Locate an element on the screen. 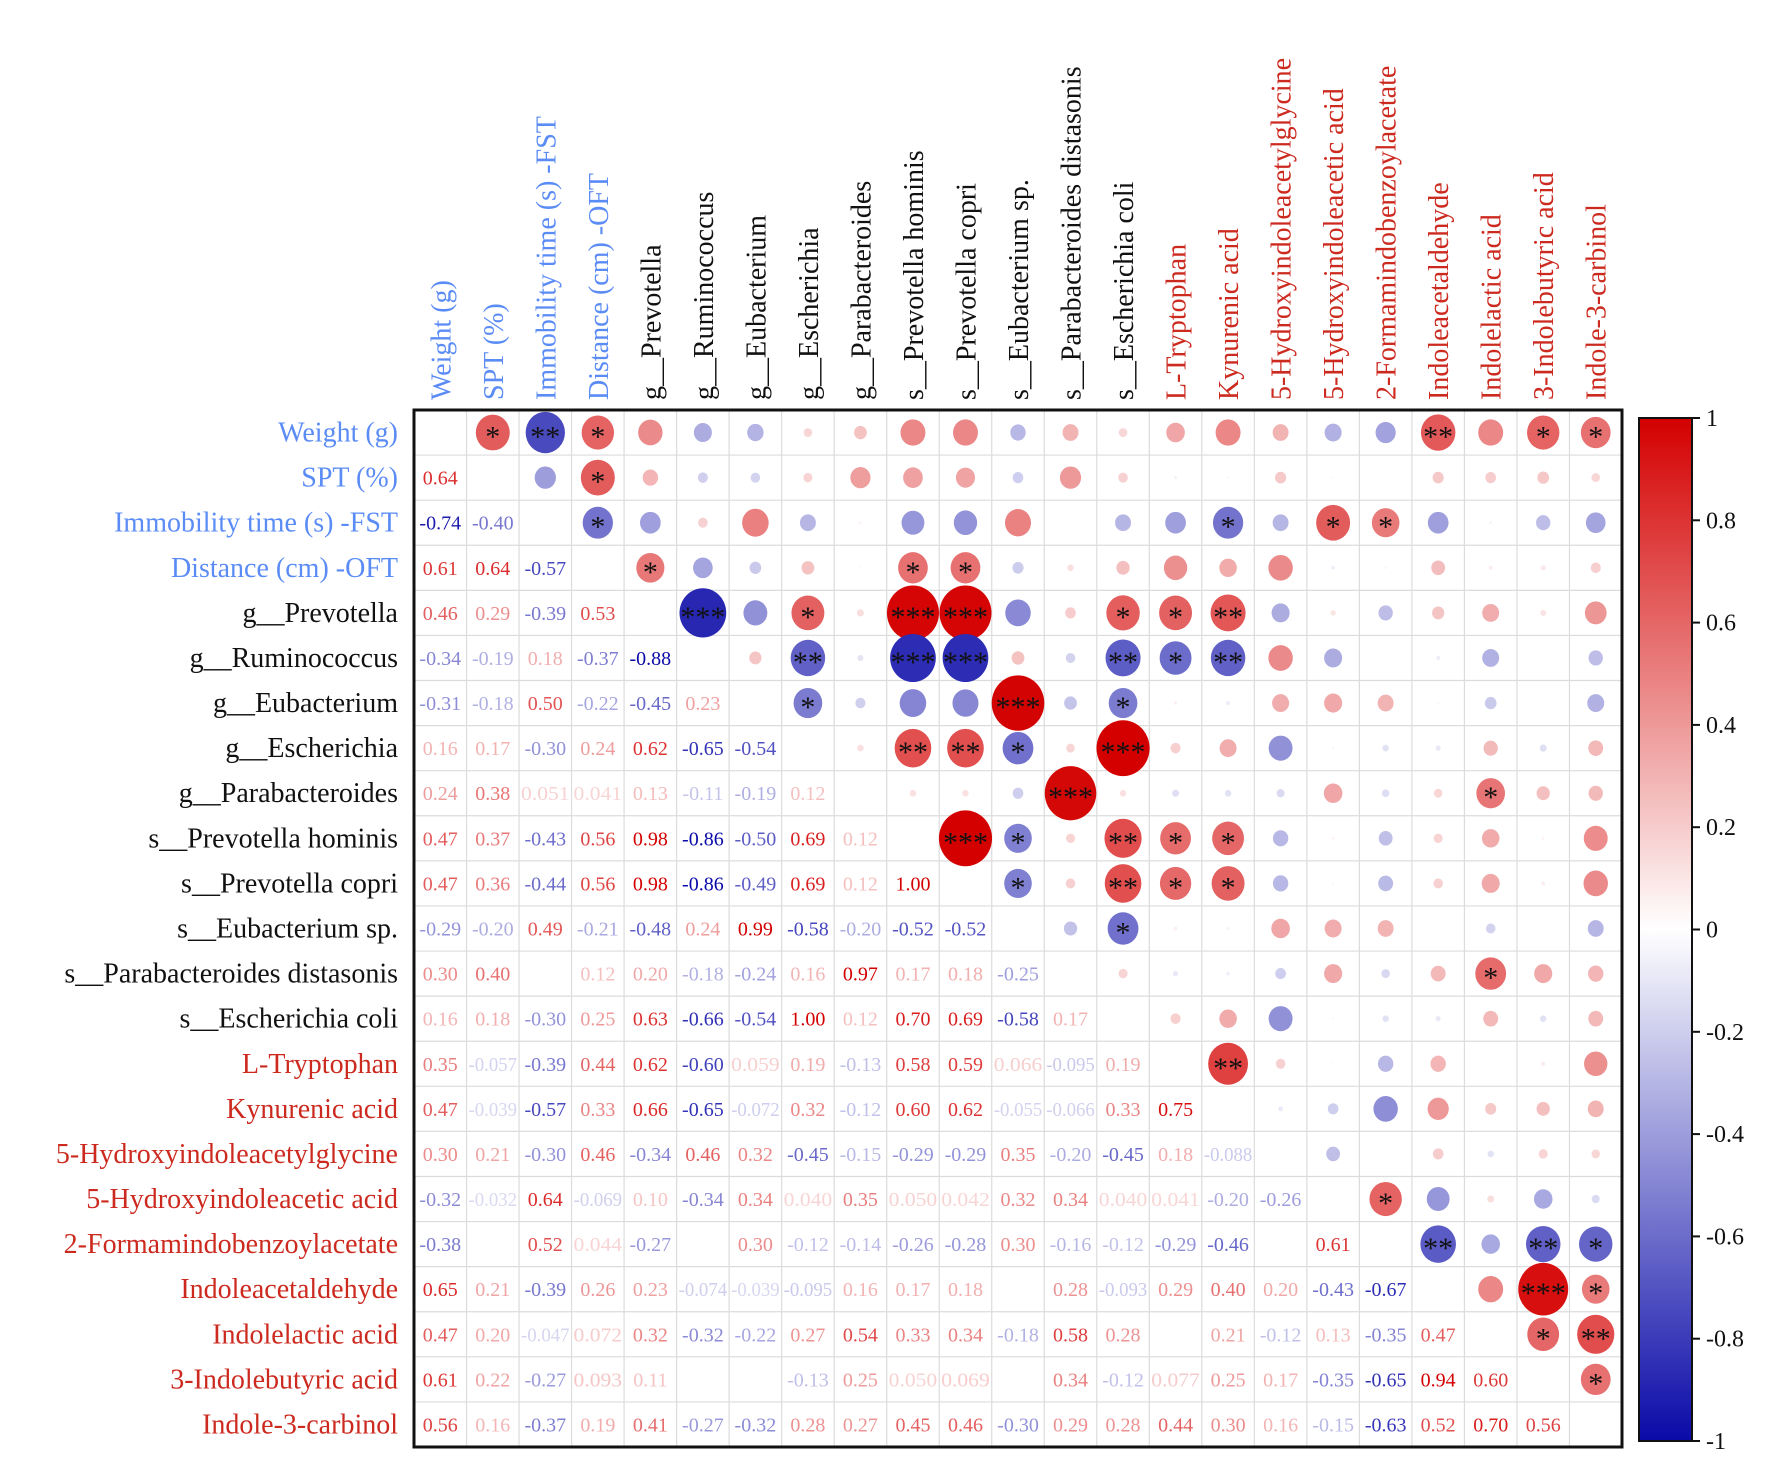 The image size is (1772, 1457). colorbar-tick-label: -1 is located at coordinates (1716, 1440).